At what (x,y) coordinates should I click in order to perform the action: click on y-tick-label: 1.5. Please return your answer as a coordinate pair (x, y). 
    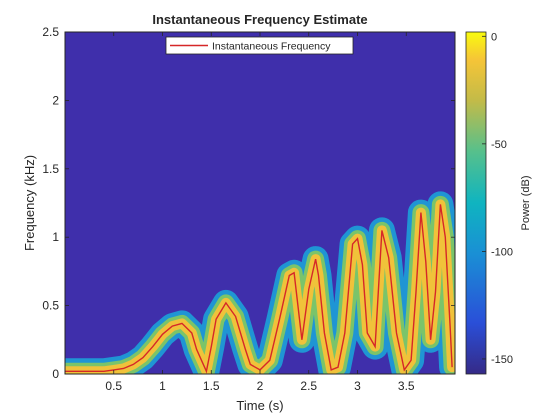
    Looking at the image, I should click on (50, 169).